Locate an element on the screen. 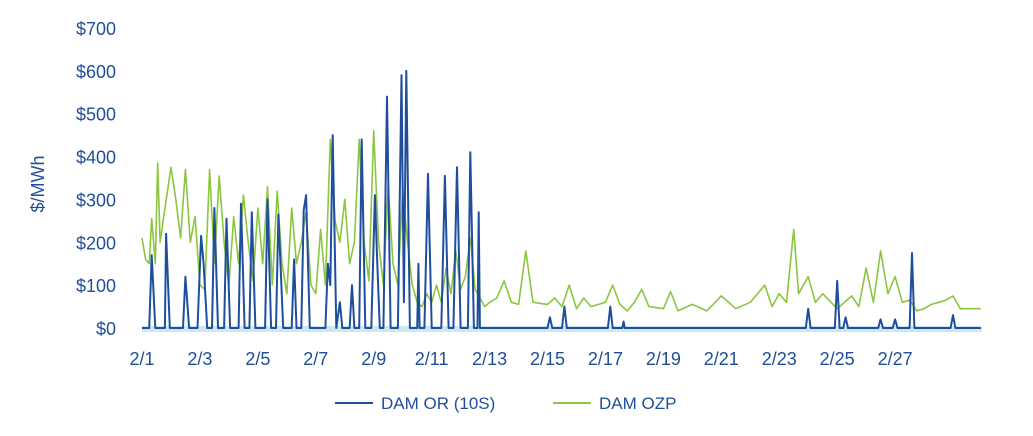  x-tick-label: 2/21 is located at coordinates (721, 359).